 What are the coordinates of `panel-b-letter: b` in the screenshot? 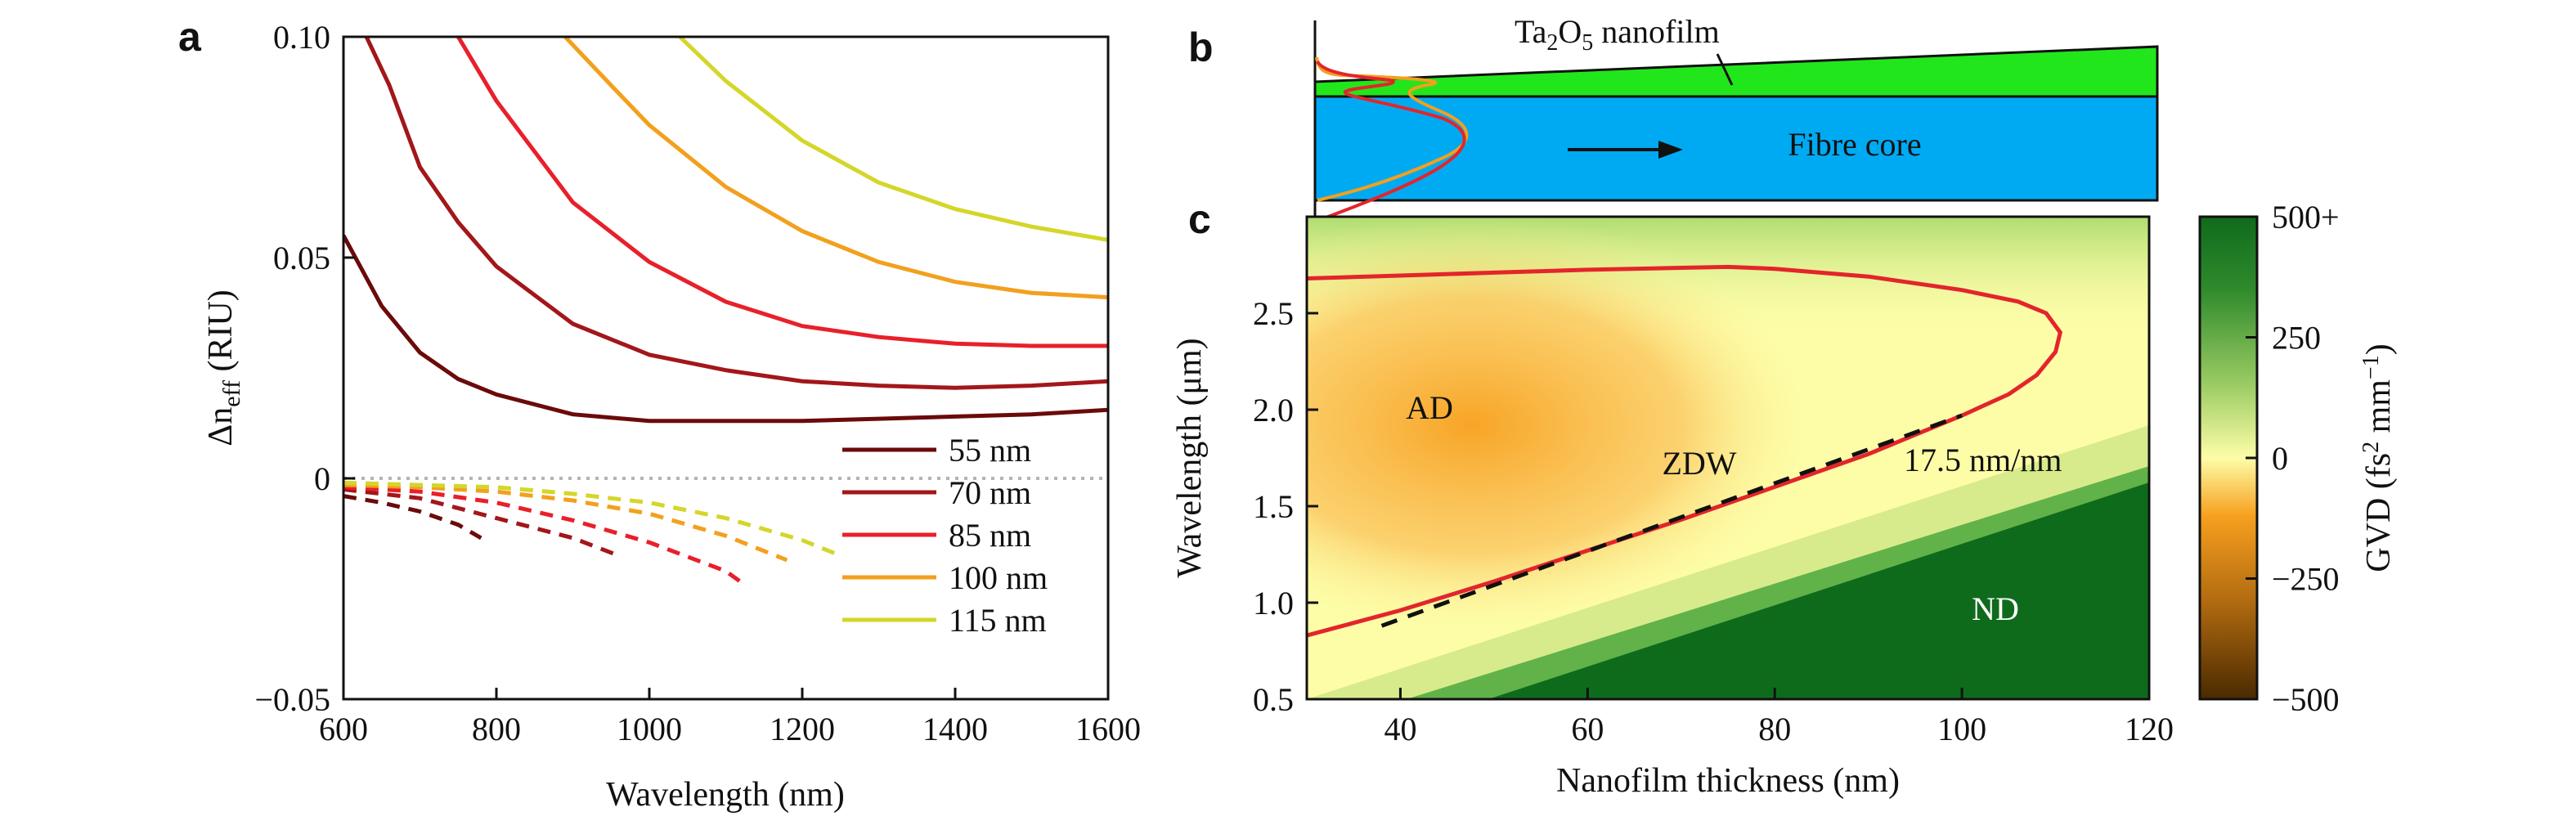 It's located at (1201, 48).